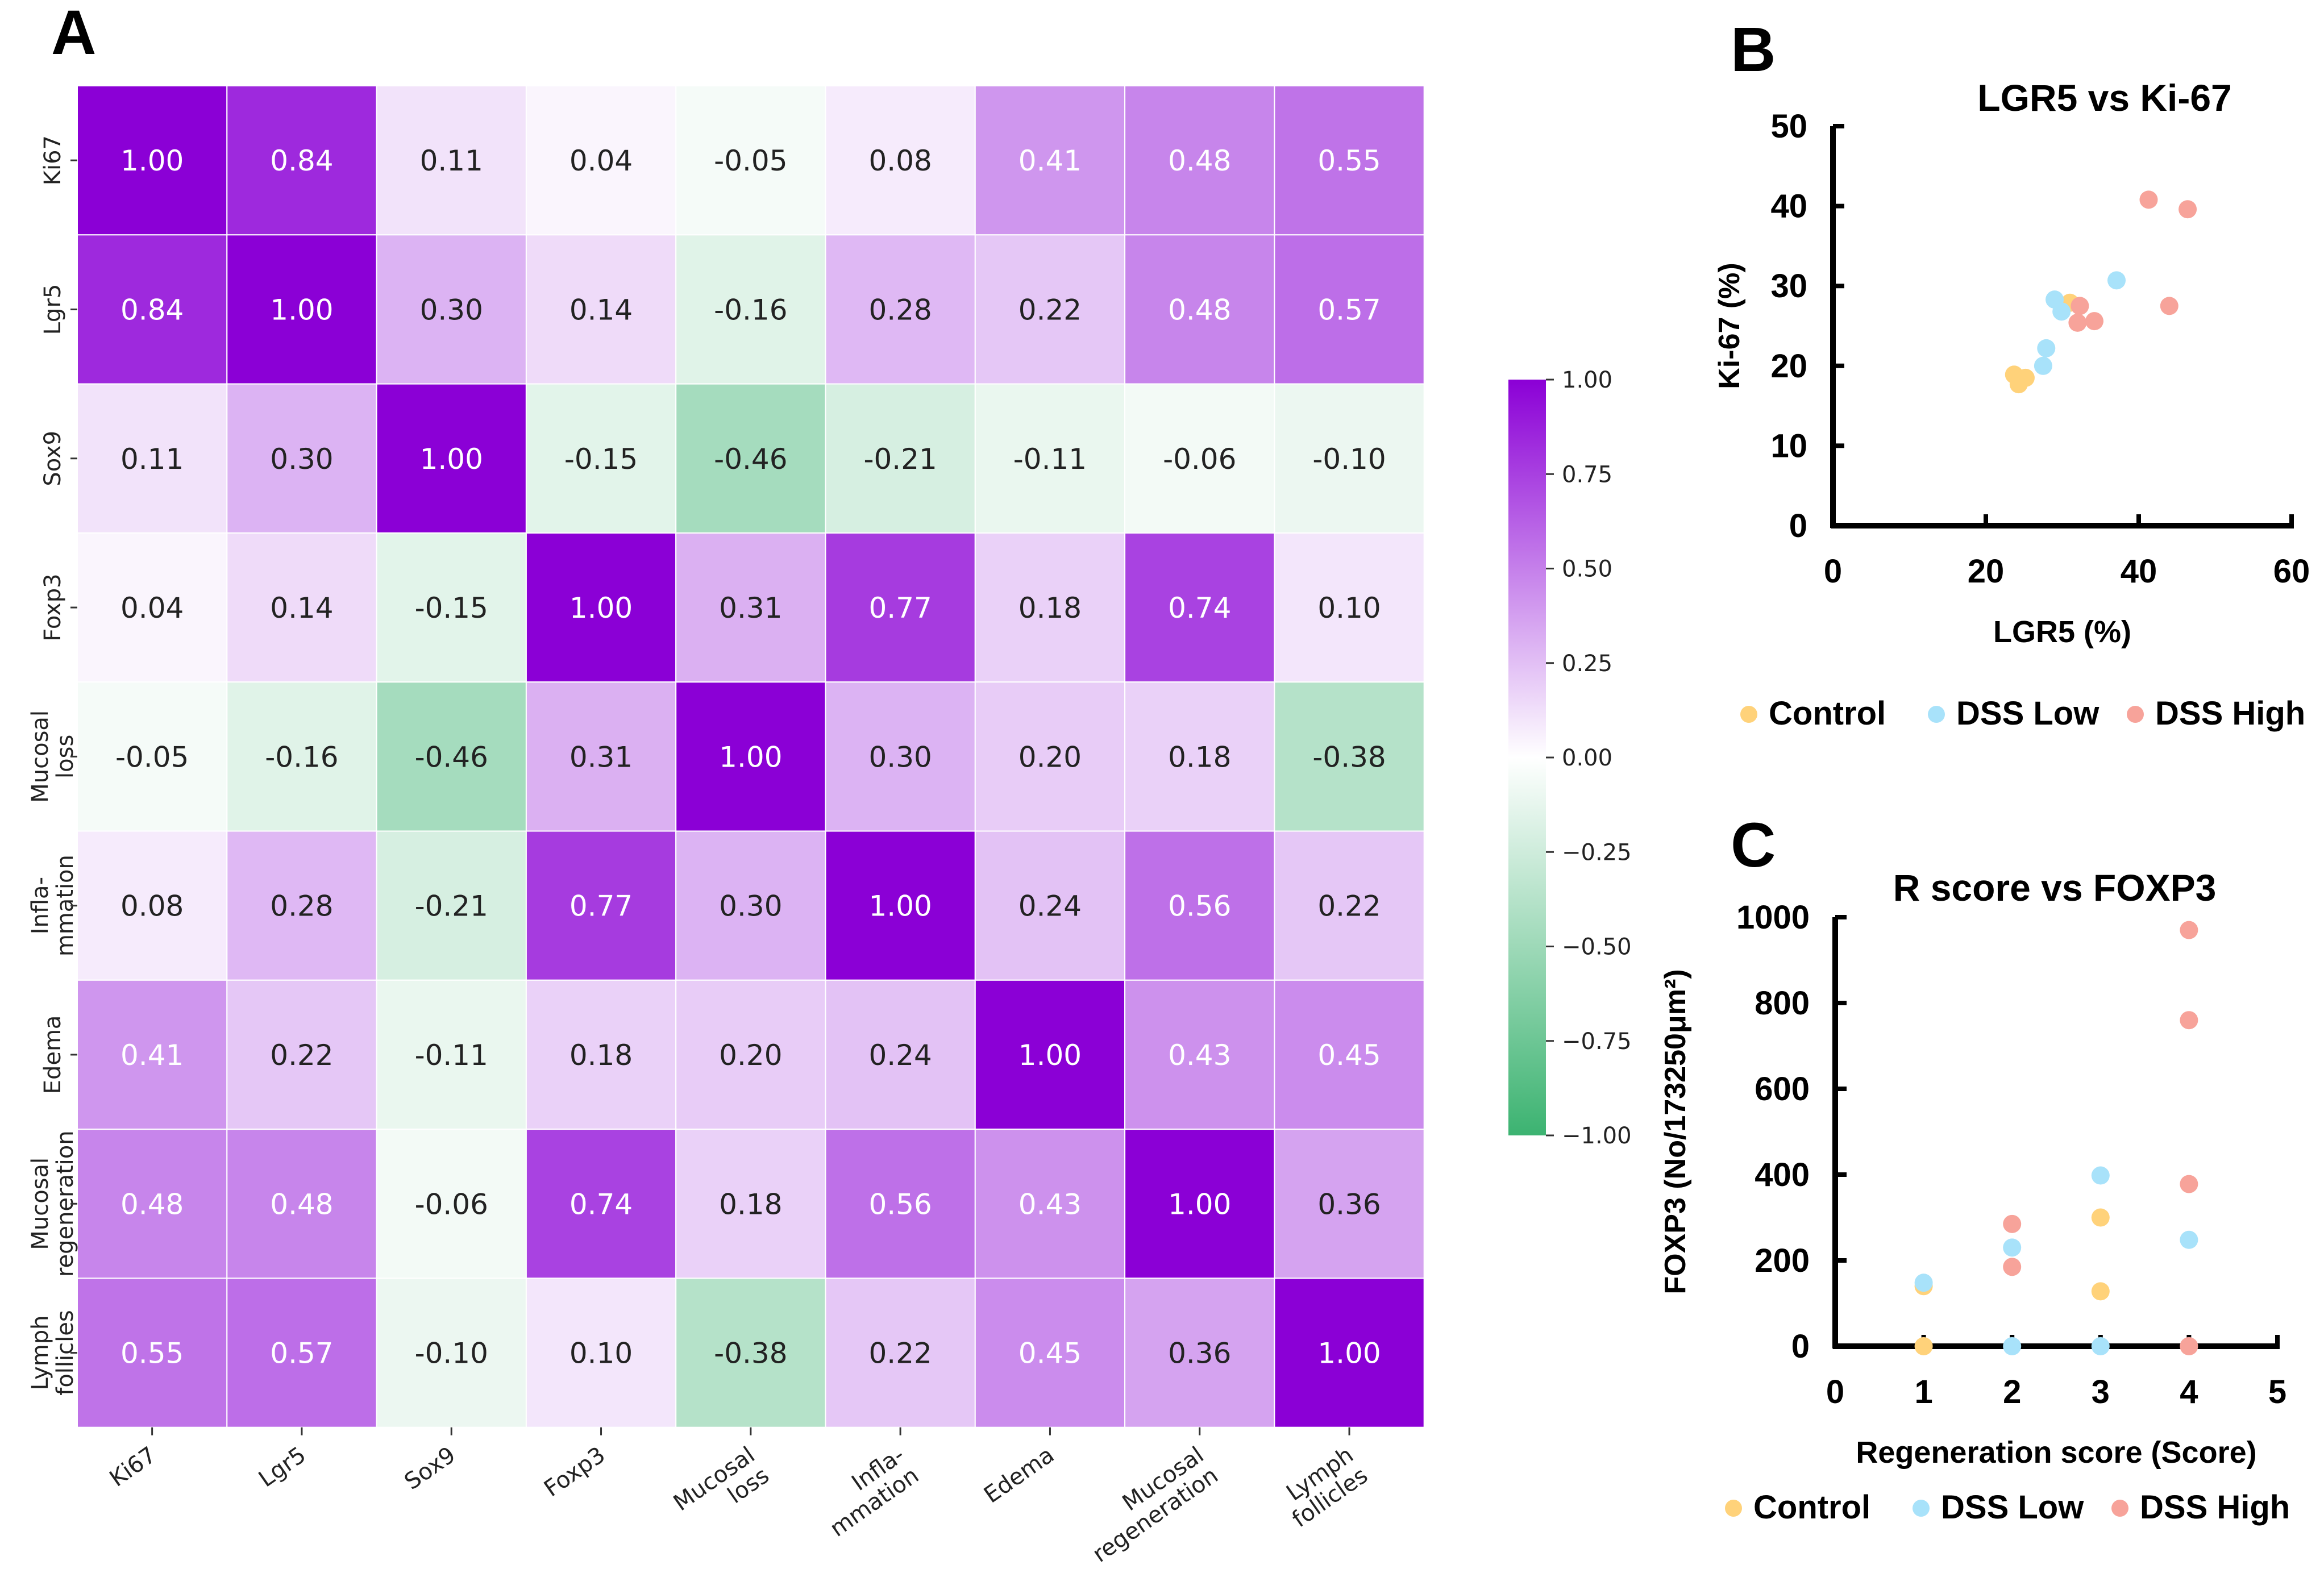 The image size is (2324, 1594). I want to click on y-tick-label: 800, so click(1783, 1003).